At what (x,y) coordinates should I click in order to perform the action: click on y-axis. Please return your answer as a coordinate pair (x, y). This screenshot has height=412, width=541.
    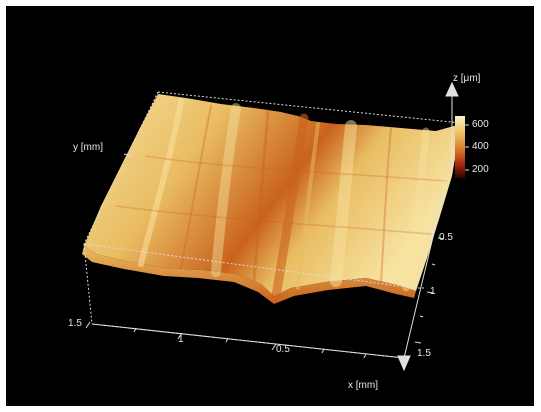
    Looking at the image, I should click on (421, 281).